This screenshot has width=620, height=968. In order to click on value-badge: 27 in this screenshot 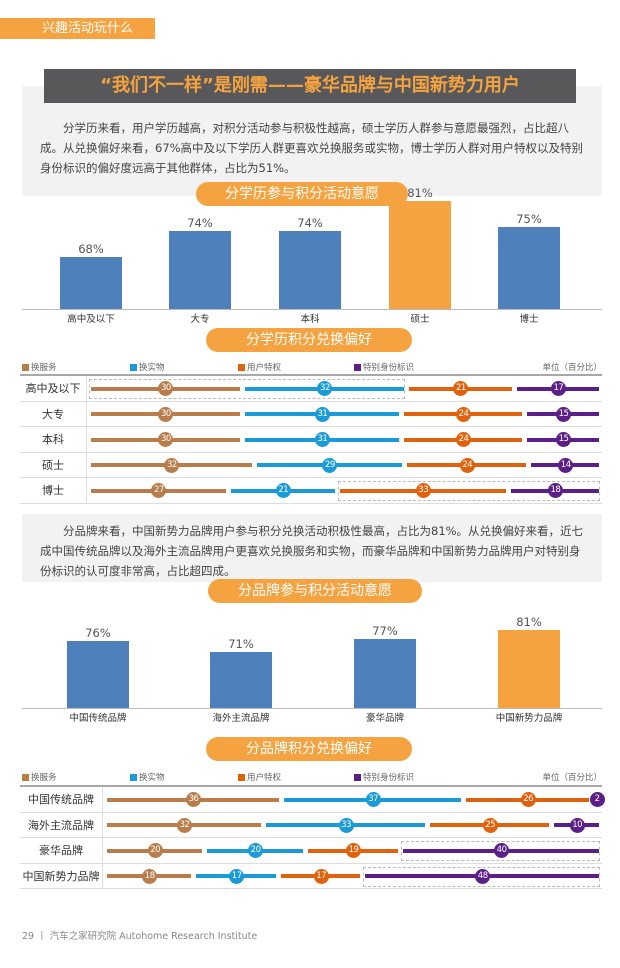, I will do `click(159, 490)`.